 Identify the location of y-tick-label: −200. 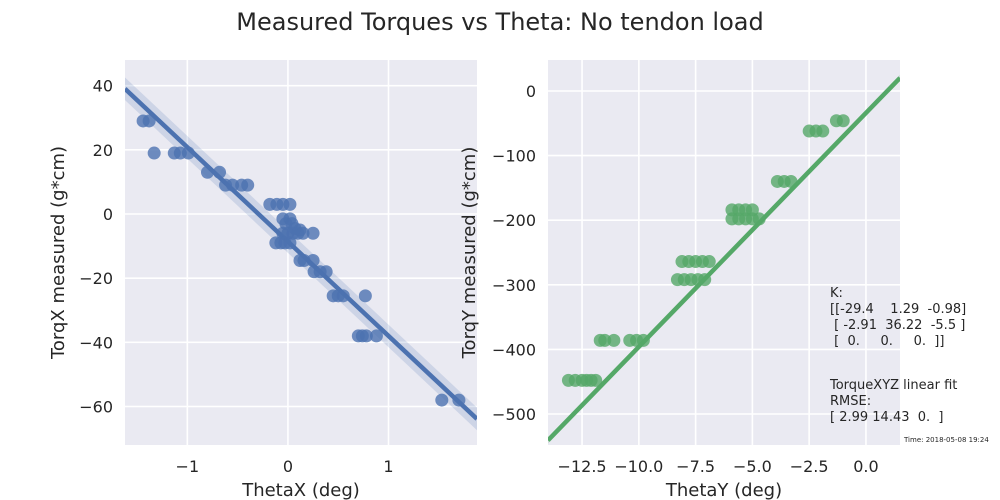
(514, 220).